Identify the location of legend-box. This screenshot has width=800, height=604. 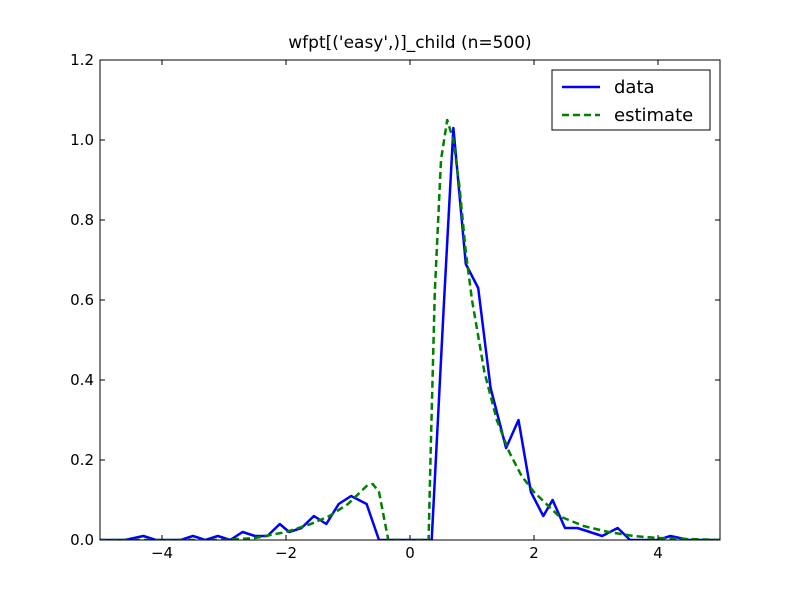
(631, 100).